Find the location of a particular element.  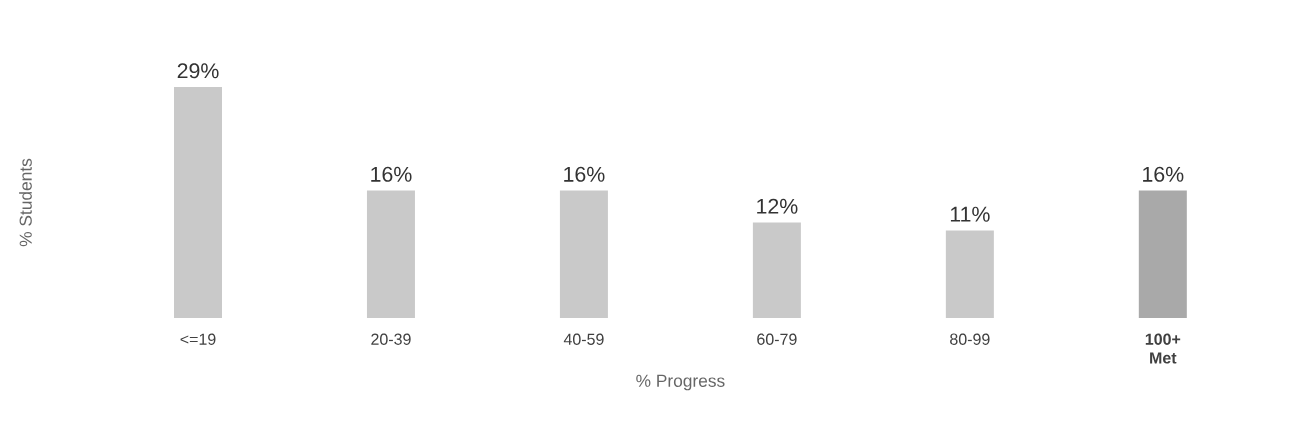

x-tick-label: 40-59 is located at coordinates (583, 339).